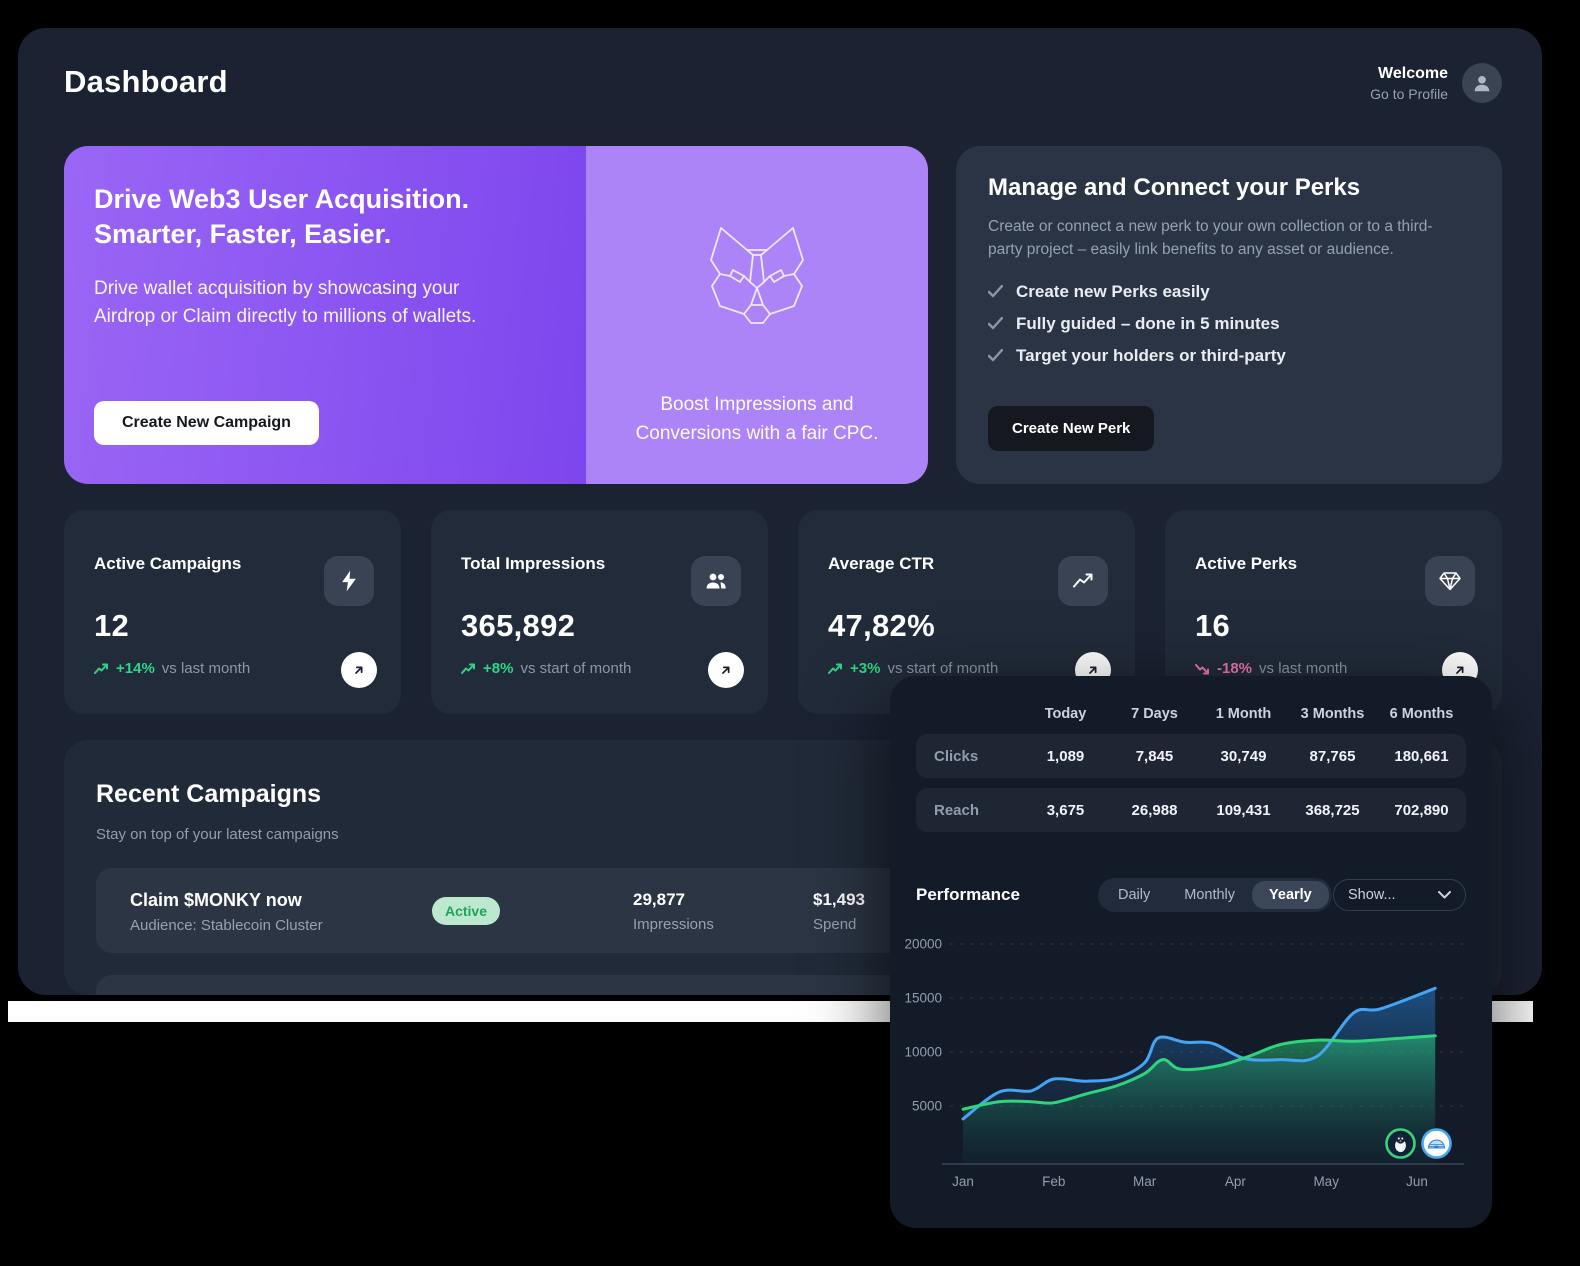 The width and height of the screenshot is (1580, 1266). I want to click on diamond-icon, so click(1450, 581).